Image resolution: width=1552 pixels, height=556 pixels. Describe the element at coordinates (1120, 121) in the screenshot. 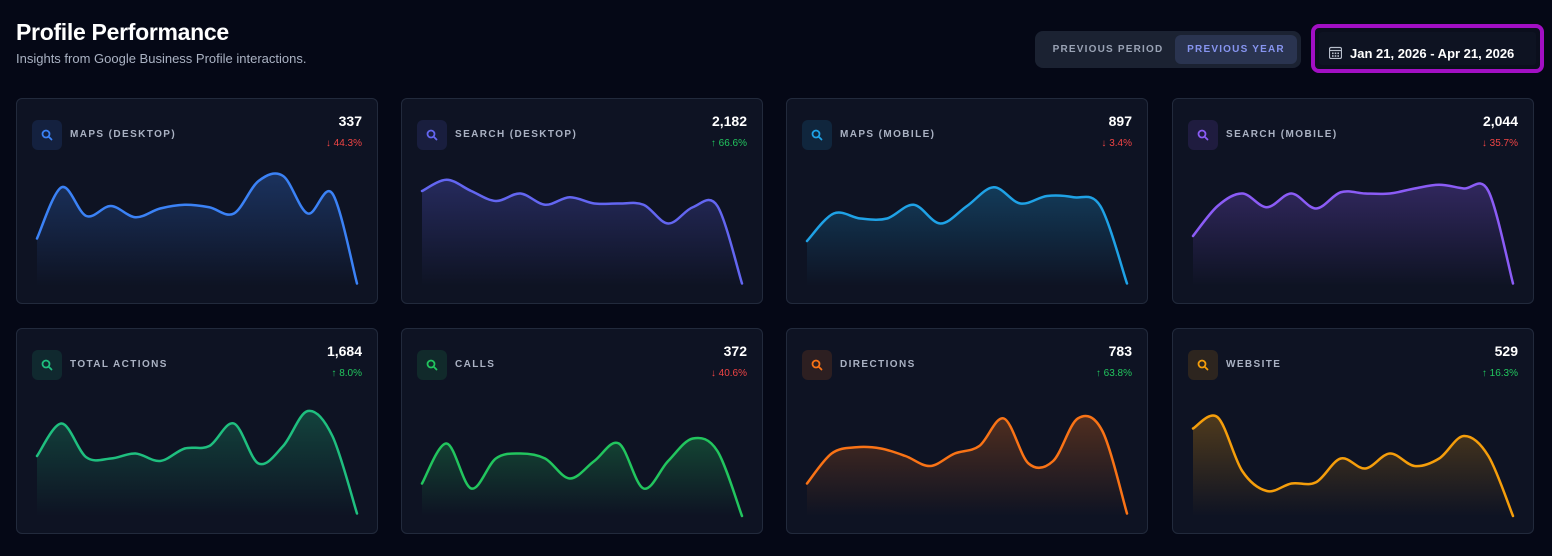

I see `metric-value: 897` at that location.